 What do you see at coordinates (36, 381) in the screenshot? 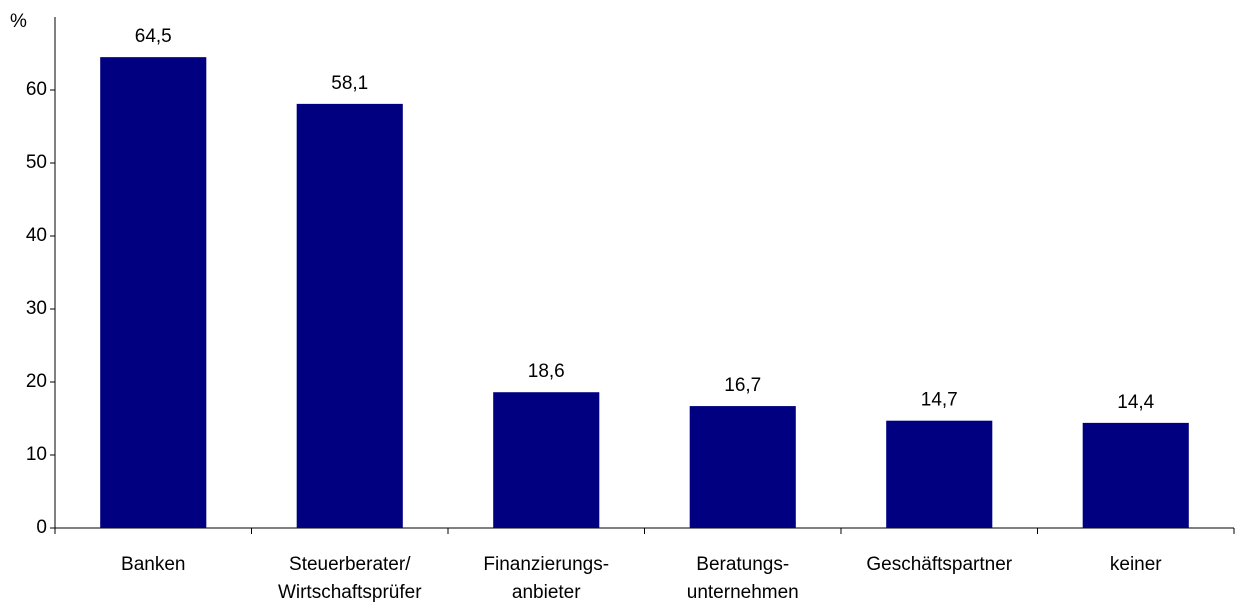
I see `y-tick-label: 20` at bounding box center [36, 381].